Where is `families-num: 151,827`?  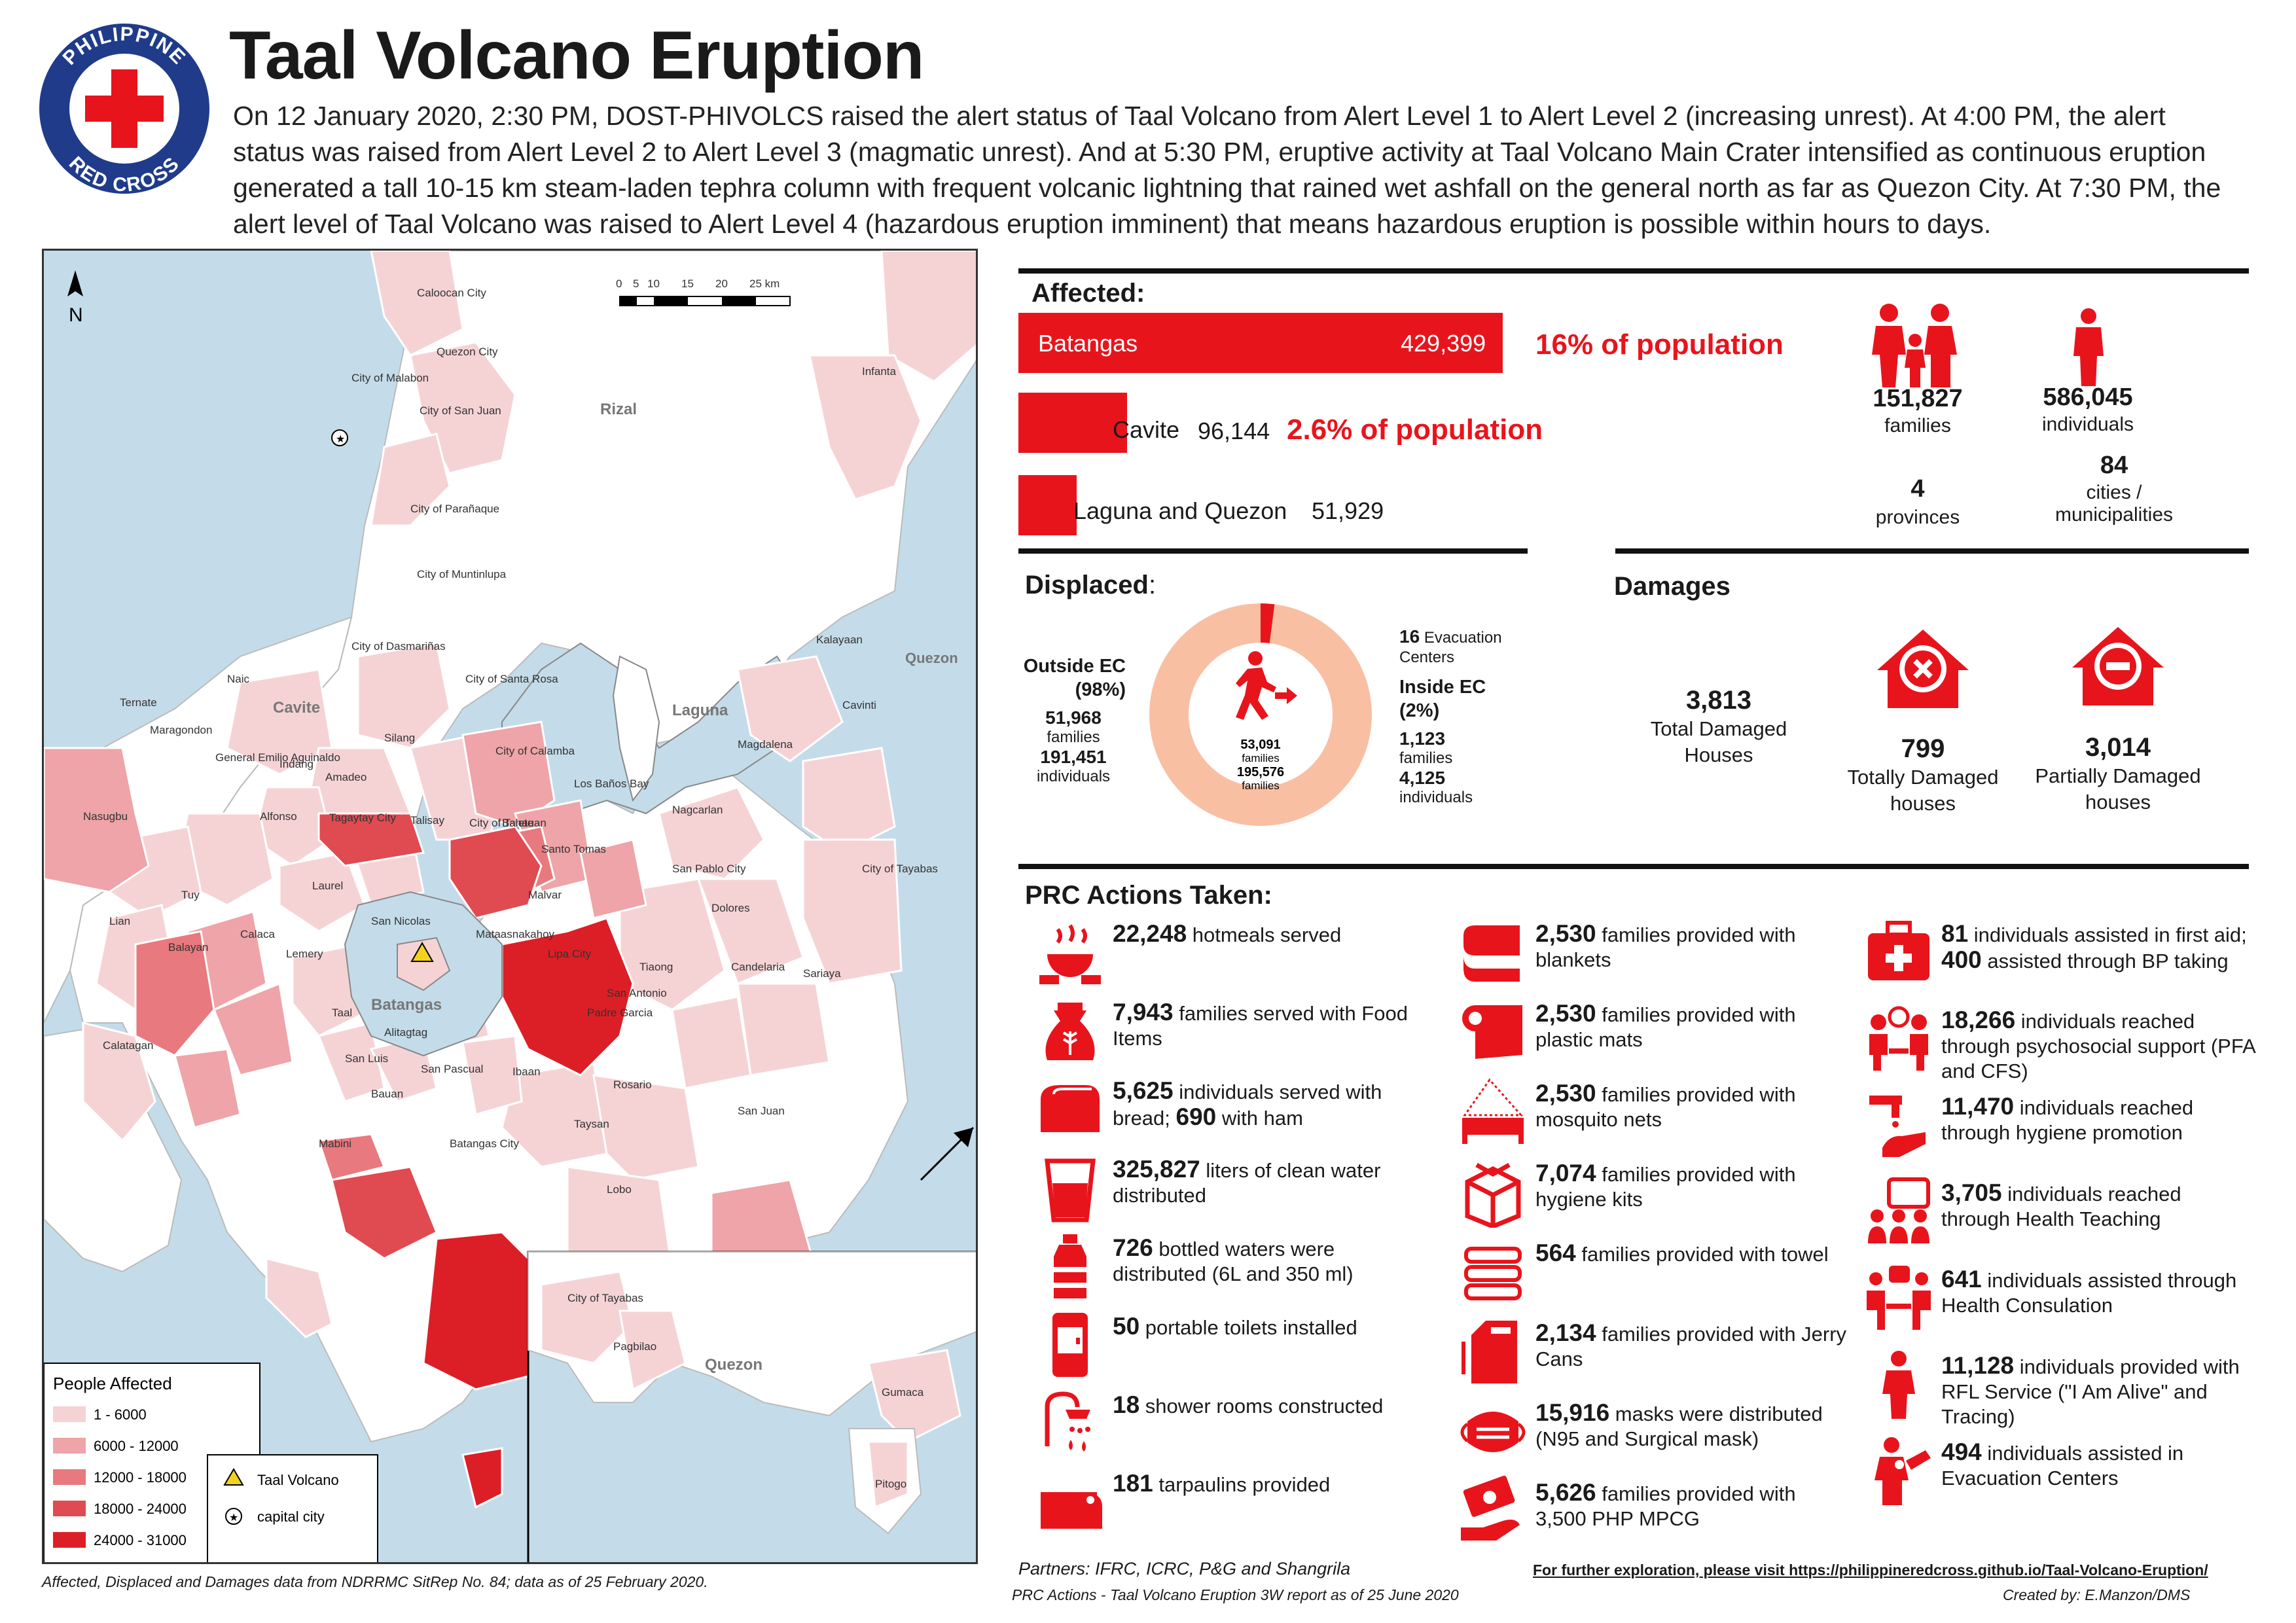
families-num: 151,827 is located at coordinates (1918, 398).